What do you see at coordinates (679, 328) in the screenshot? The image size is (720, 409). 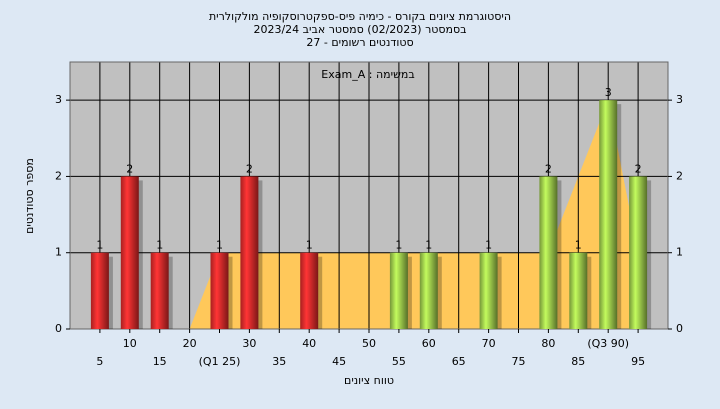 I see `y2-tick-label: 0` at bounding box center [679, 328].